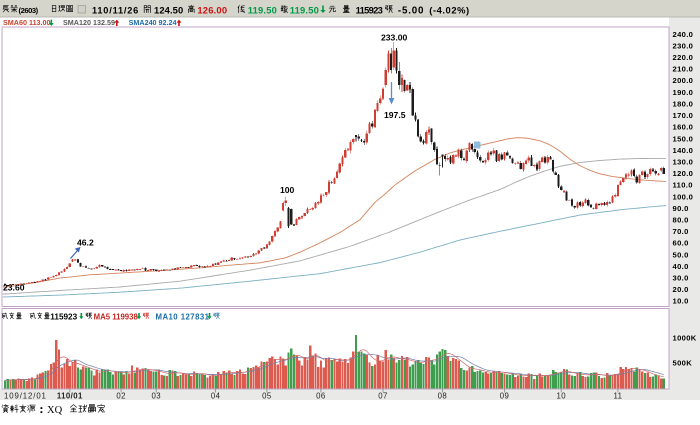 The height and width of the screenshot is (425, 700). What do you see at coordinates (216, 396) in the screenshot?
I see `svg-text: 04` at bounding box center [216, 396].